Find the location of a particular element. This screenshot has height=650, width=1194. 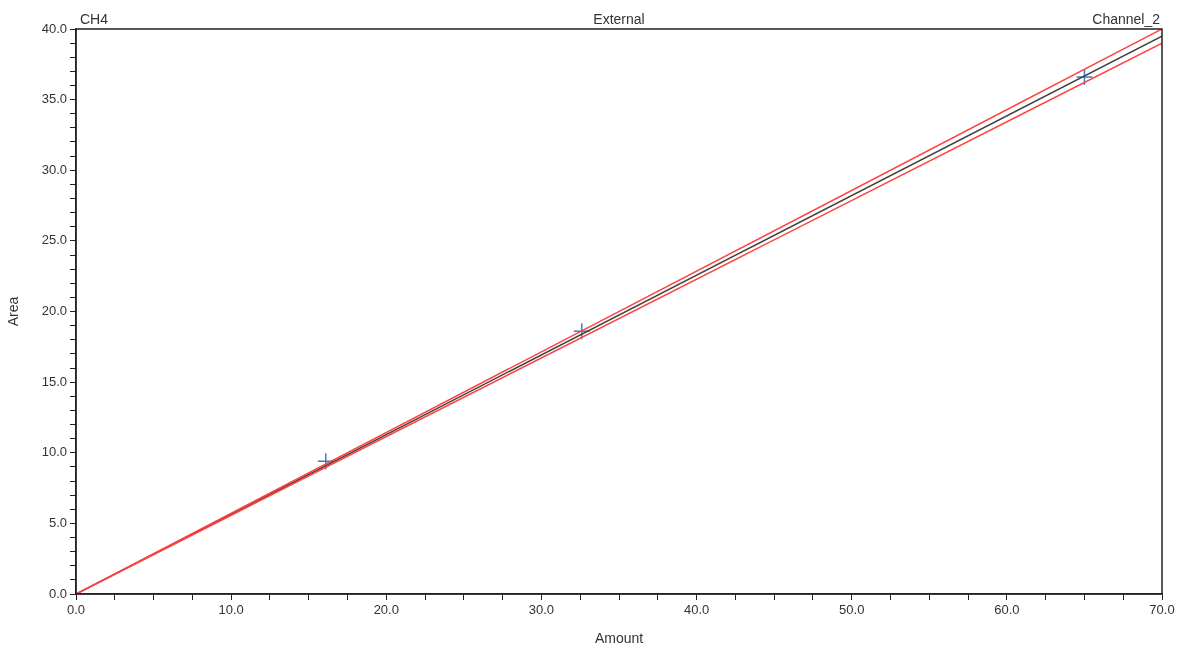

x-tick-label: 0.0 is located at coordinates (76, 610).